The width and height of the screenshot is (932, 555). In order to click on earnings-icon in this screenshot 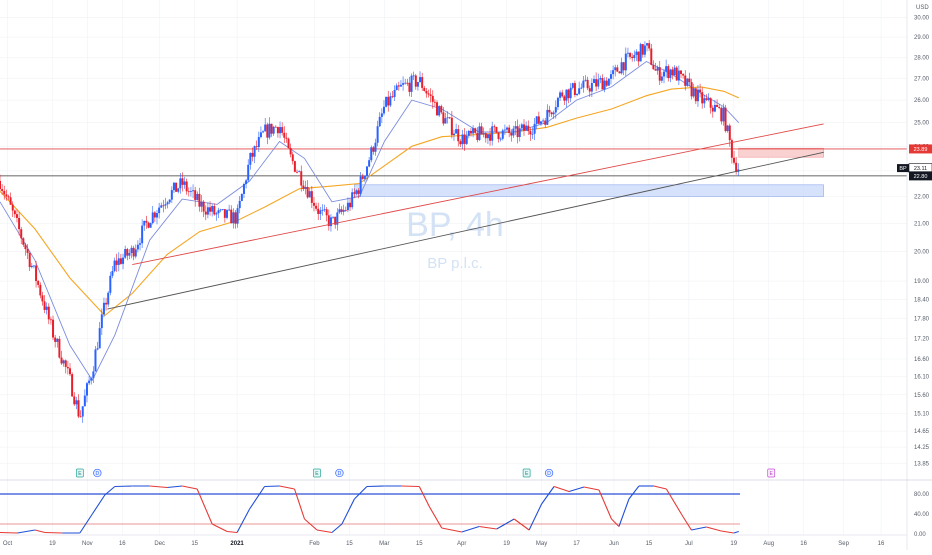, I will do `click(526, 473)`.